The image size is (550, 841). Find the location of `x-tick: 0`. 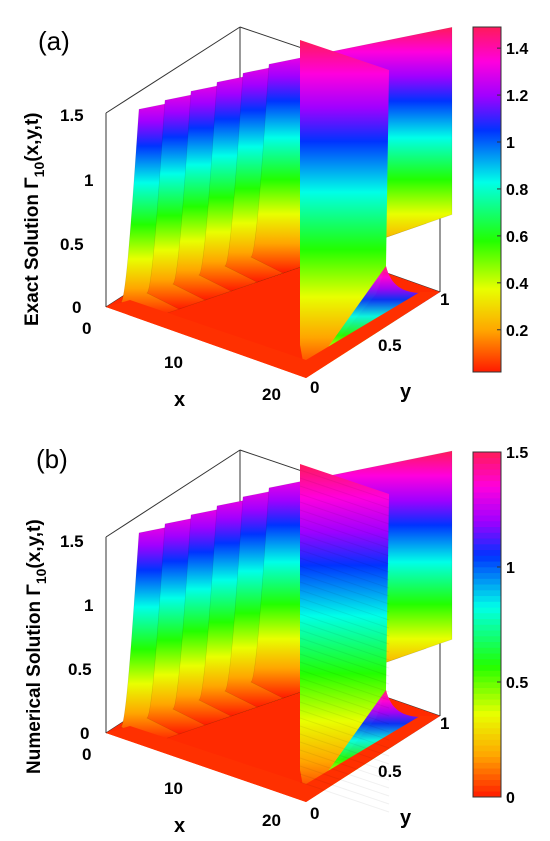

x-tick: 0 is located at coordinates (86, 328).